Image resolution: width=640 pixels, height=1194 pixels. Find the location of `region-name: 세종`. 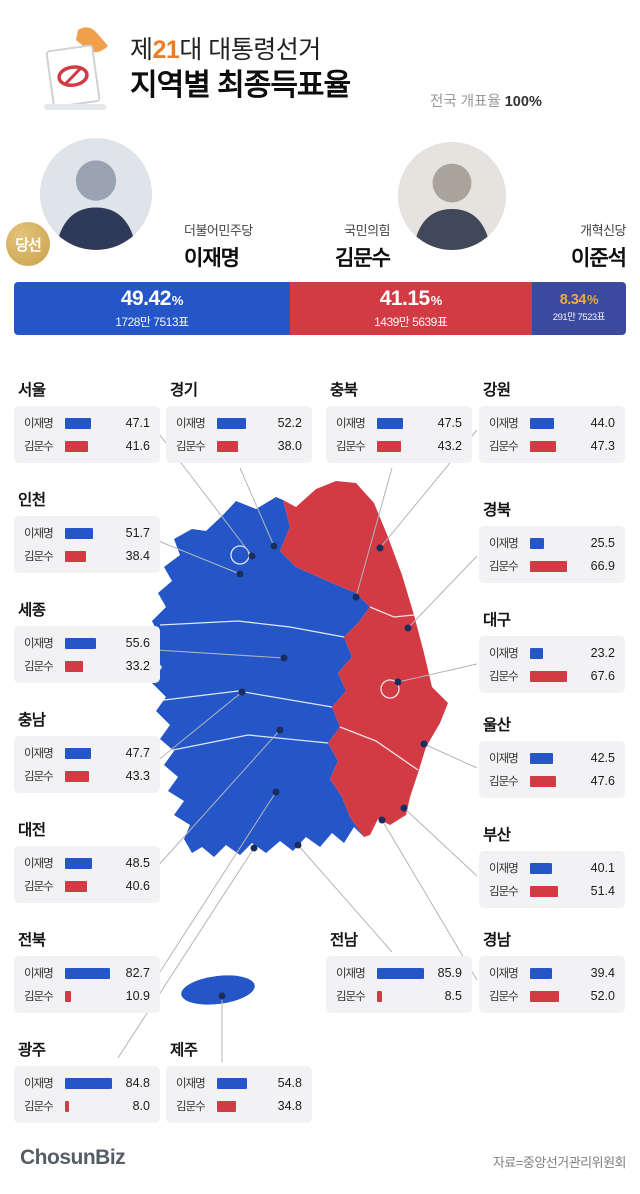

region-name: 세종 is located at coordinates (32, 610).